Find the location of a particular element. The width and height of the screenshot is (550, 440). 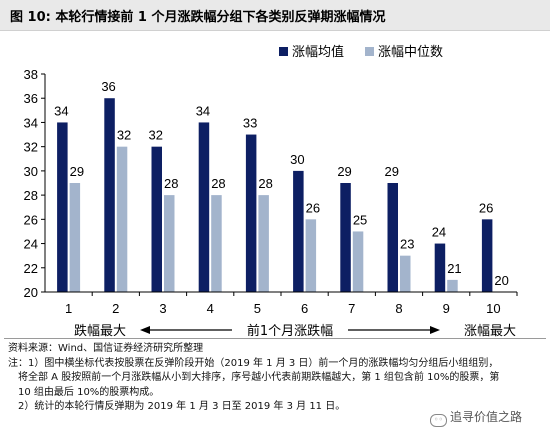

data-label-mean: 24 is located at coordinates (439, 232).